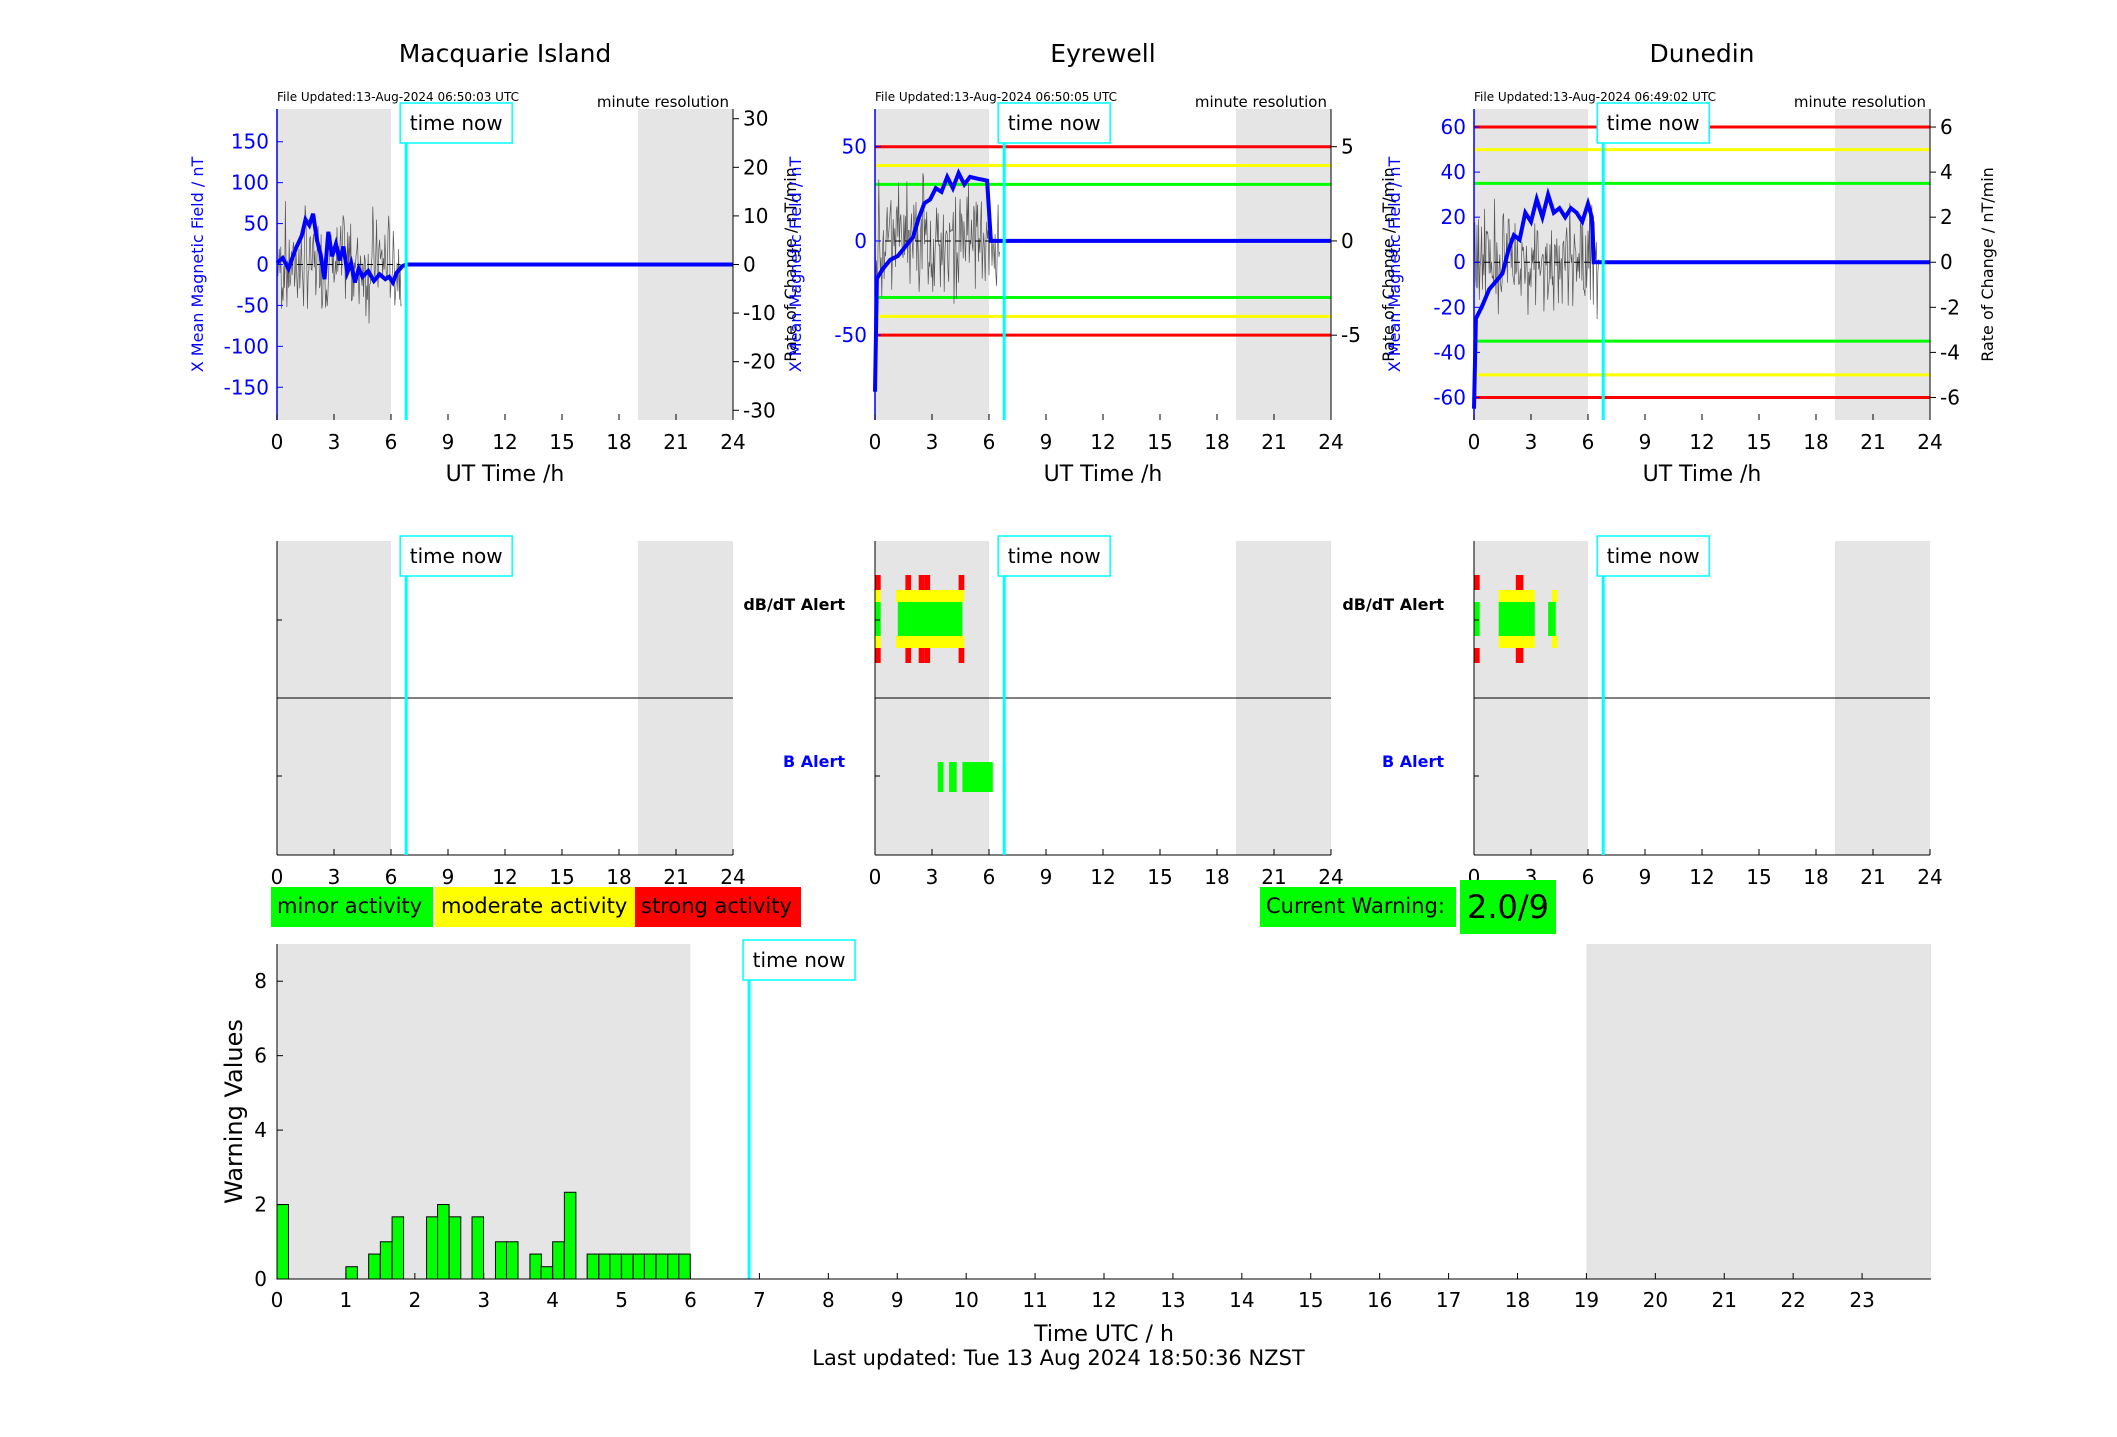 This screenshot has width=2117, height=1437. Describe the element at coordinates (256, 224) in the screenshot. I see `left-tick-label-1-4: 50` at that location.